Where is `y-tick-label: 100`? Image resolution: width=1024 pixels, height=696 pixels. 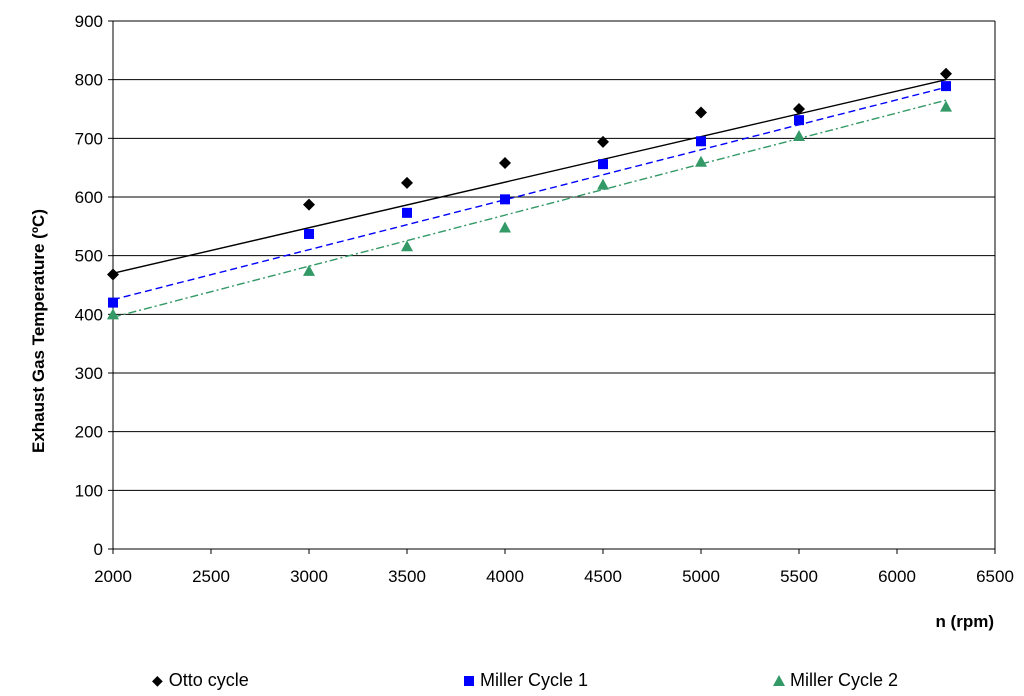
y-tick-label: 100 is located at coordinates (89, 490).